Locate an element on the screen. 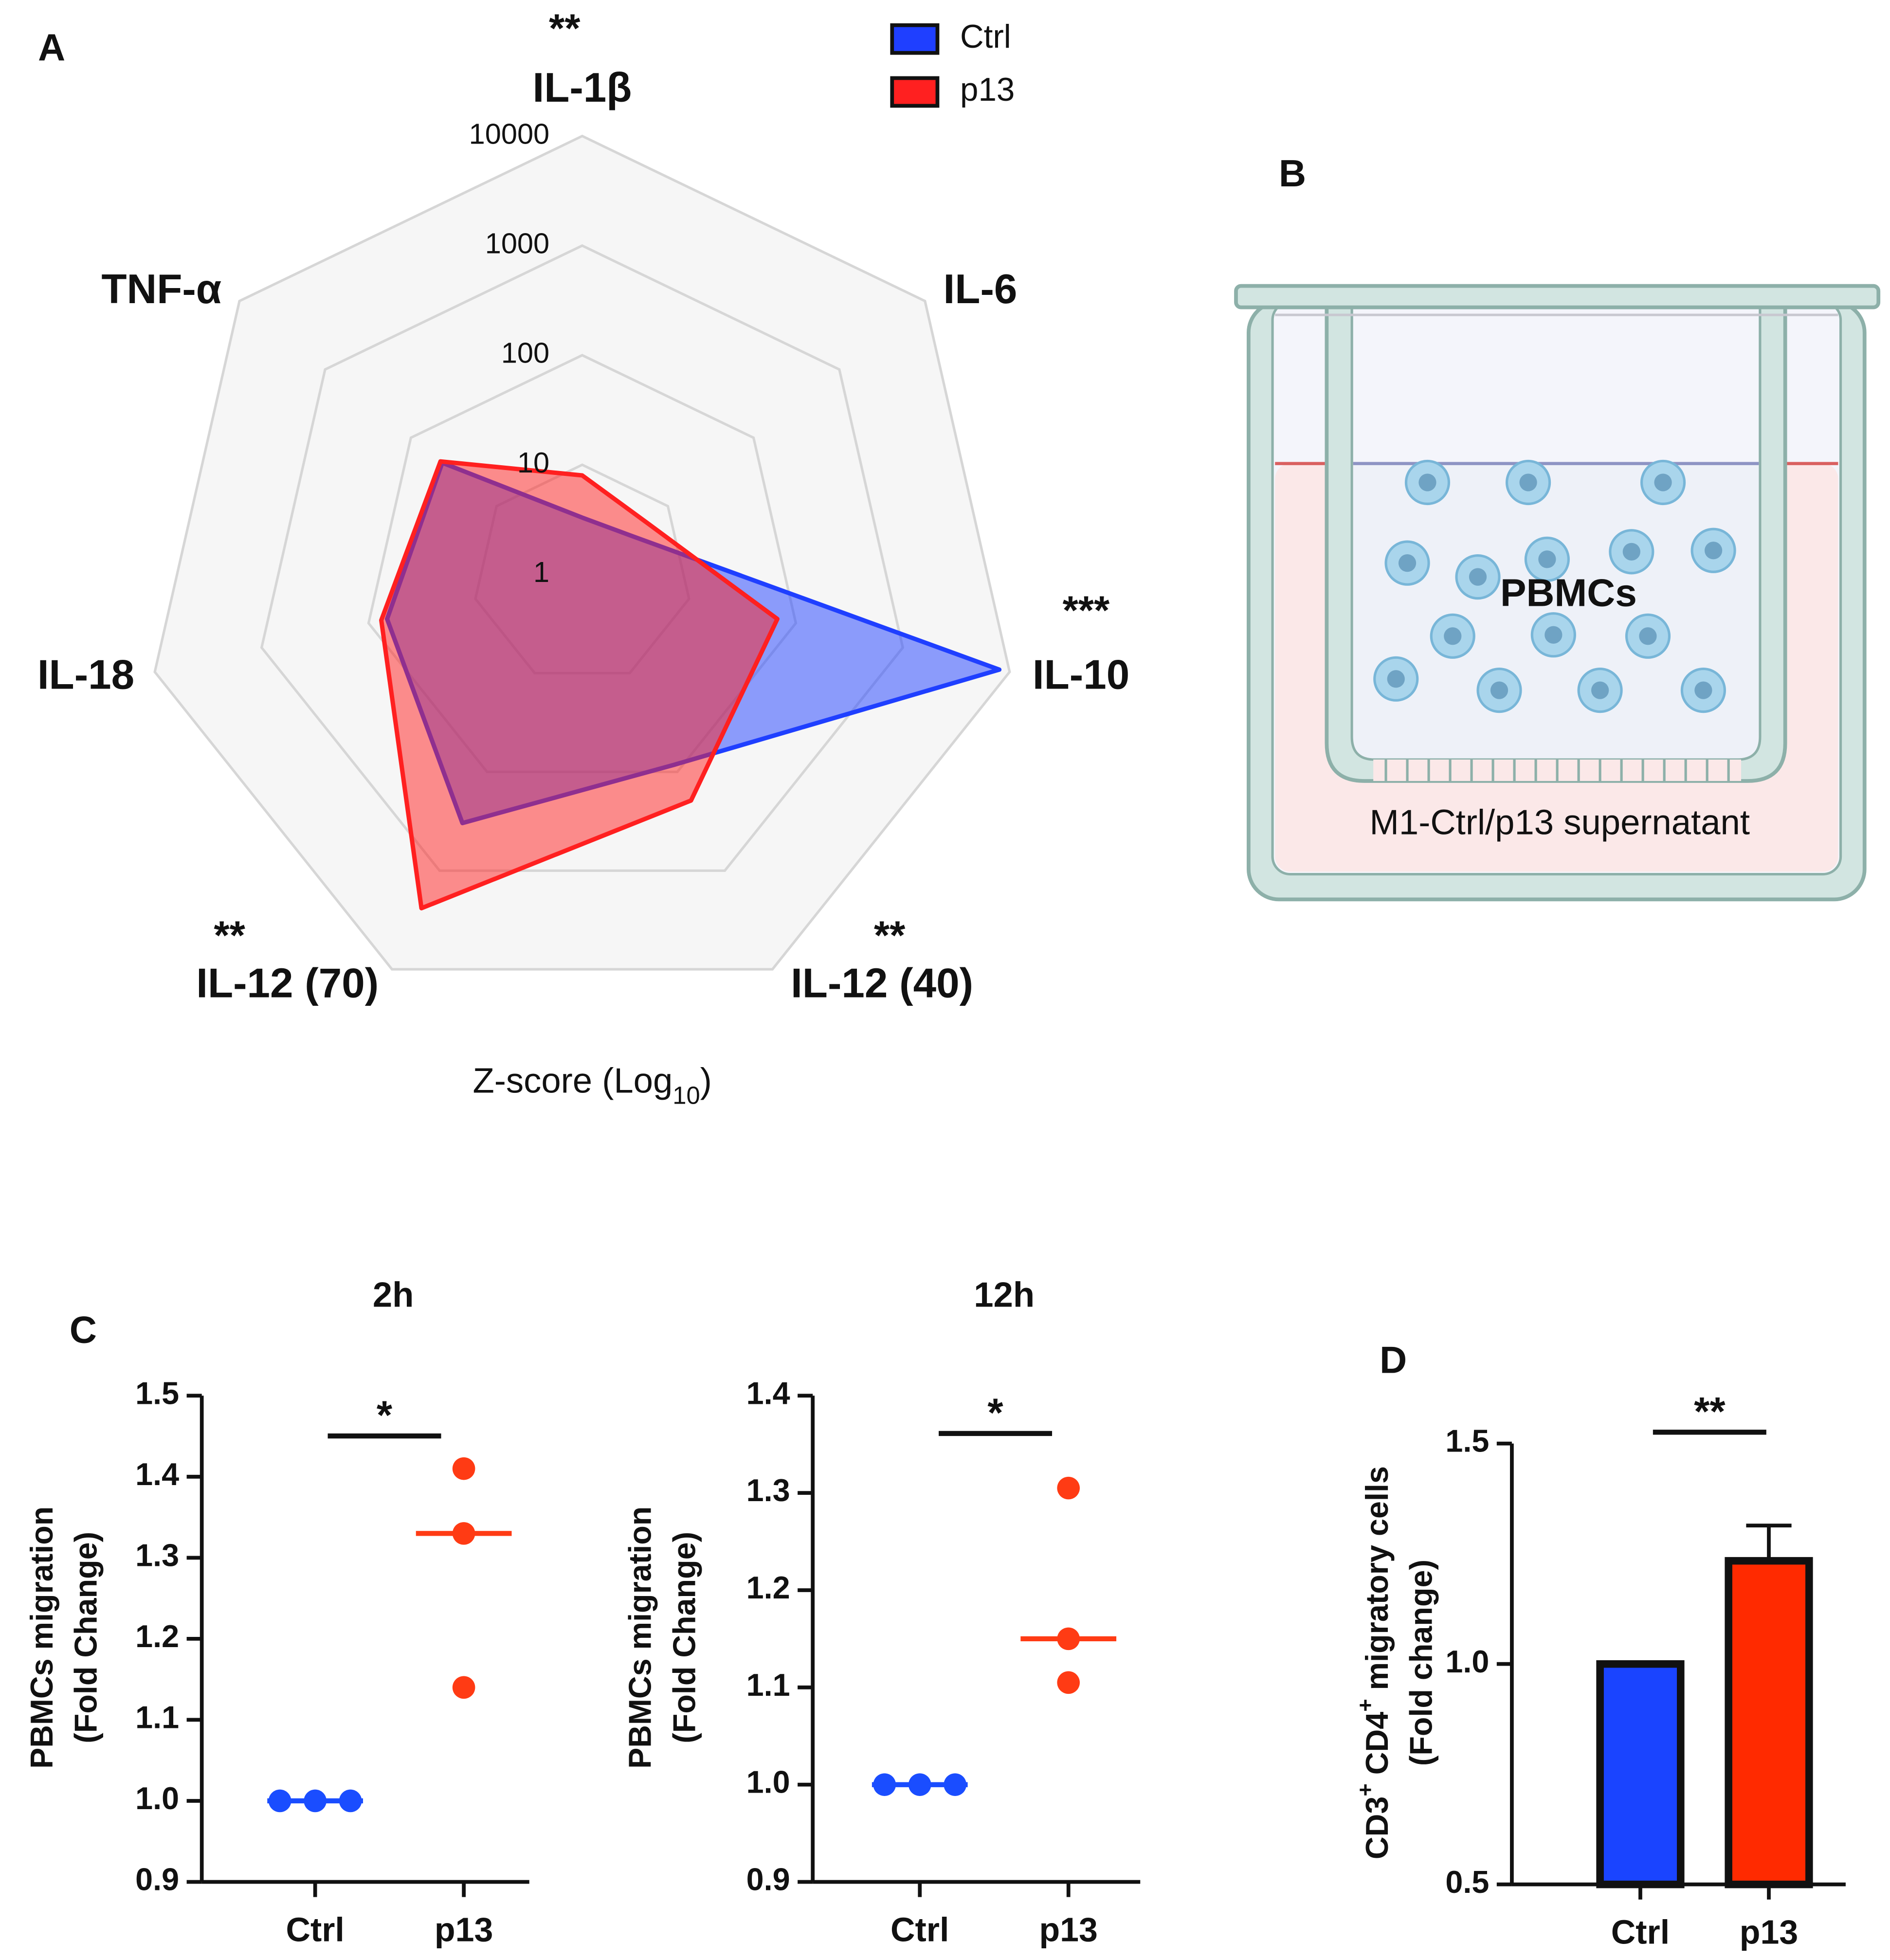  axis-category-label: IL-18 is located at coordinates (85, 675).